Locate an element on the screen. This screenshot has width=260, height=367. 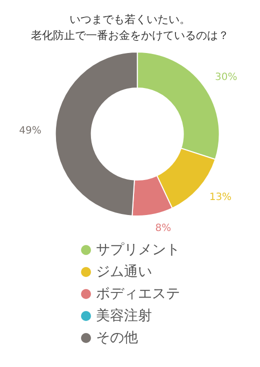
data-label: 49% is located at coordinates (30, 130).